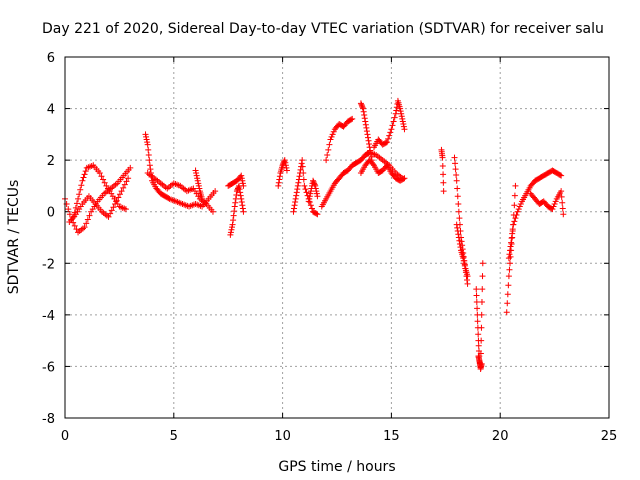  I want to click on y-tick-label: -4, so click(48, 316).